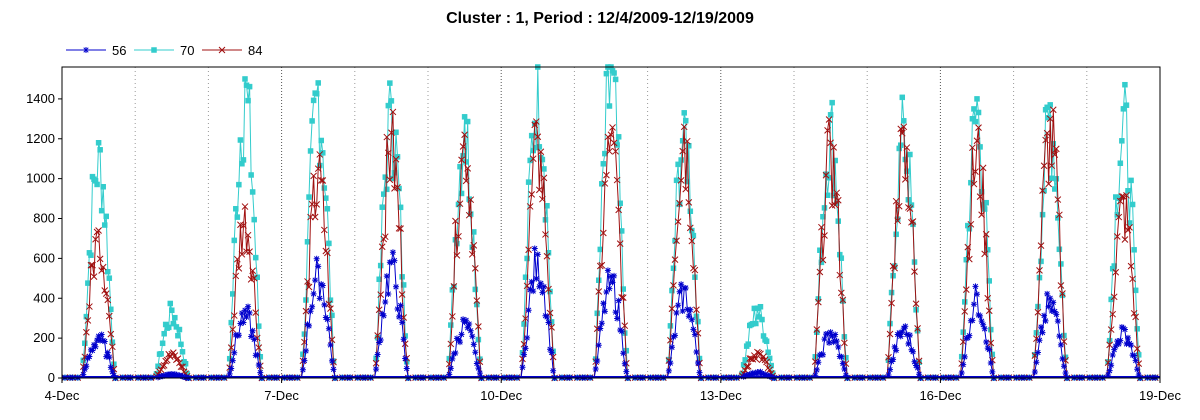 The width and height of the screenshot is (1200, 420). Describe the element at coordinates (51, 377) in the screenshot. I see `y-tick-label: 0` at that location.